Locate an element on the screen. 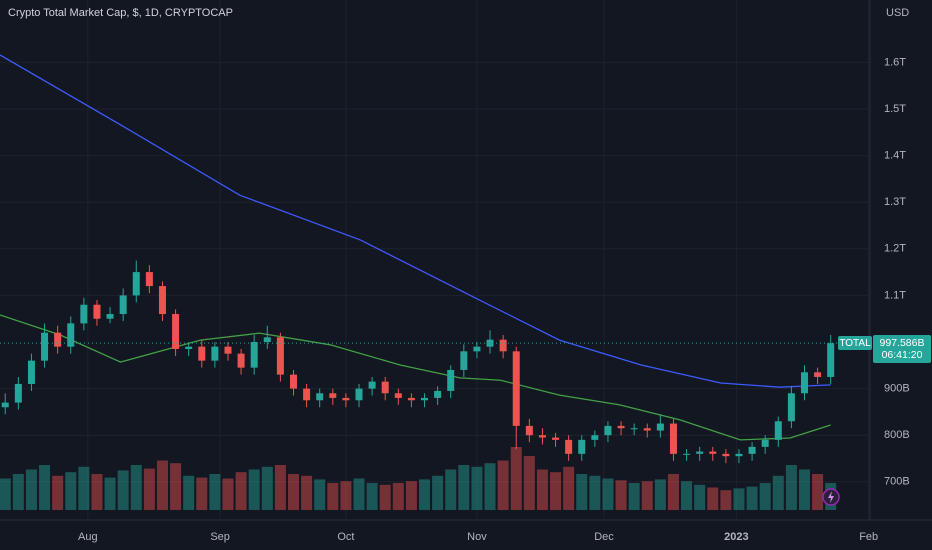 The image size is (932, 550). x-tick-label: 2023 is located at coordinates (736, 537).